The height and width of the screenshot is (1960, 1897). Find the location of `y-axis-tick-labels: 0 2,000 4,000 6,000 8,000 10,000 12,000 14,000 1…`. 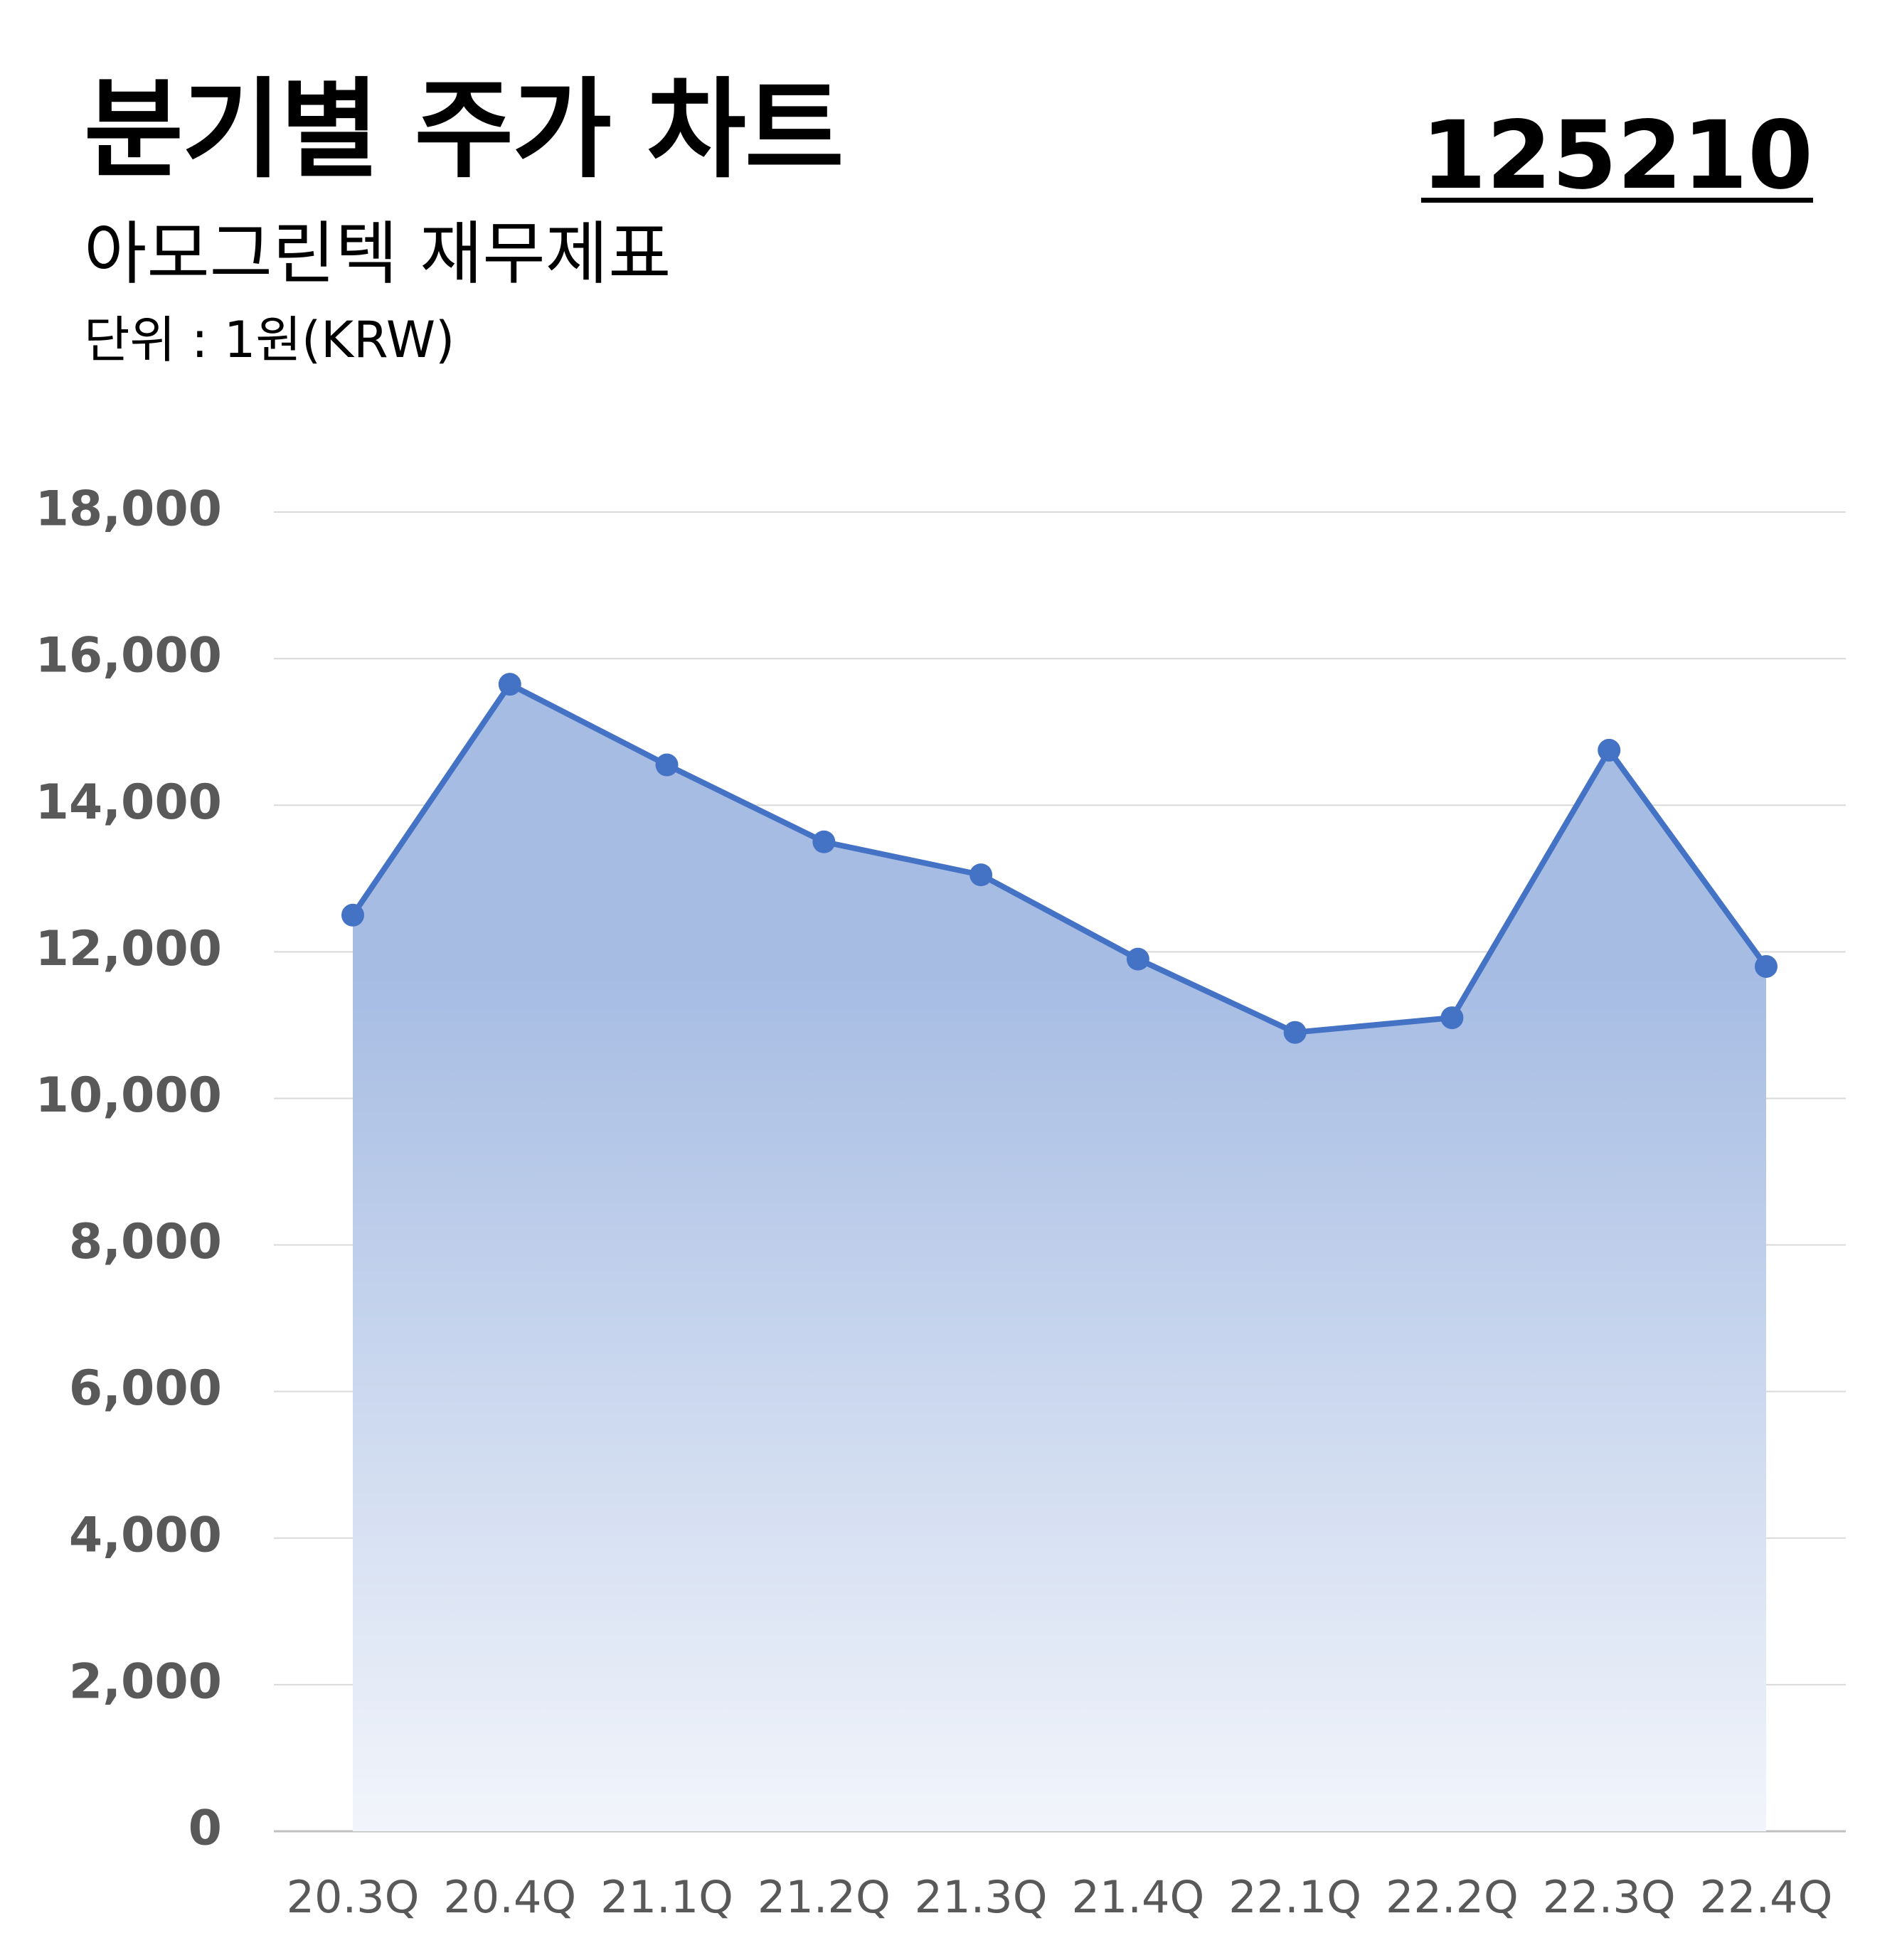

y-axis-tick-labels: 0 2,000 4,000 6,000 8,000 10,000 12,000 14,000 1… is located at coordinates (129, 1169).